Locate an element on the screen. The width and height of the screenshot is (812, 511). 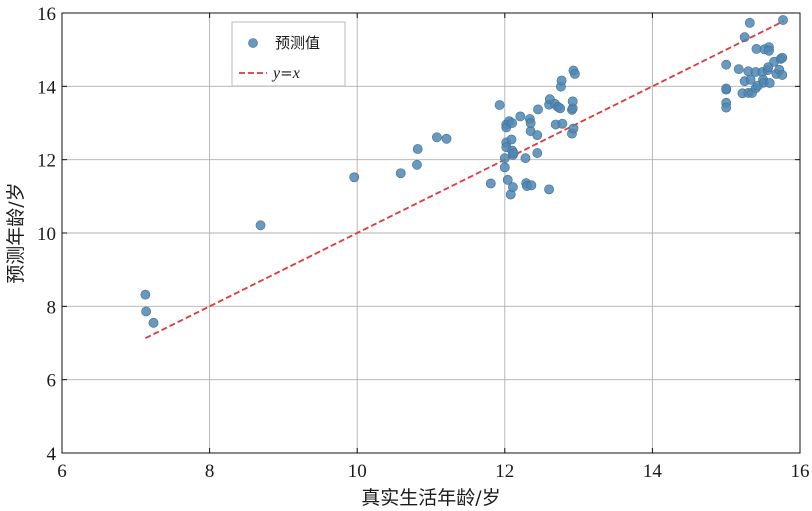
x-tick-label: 14 is located at coordinates (653, 471).